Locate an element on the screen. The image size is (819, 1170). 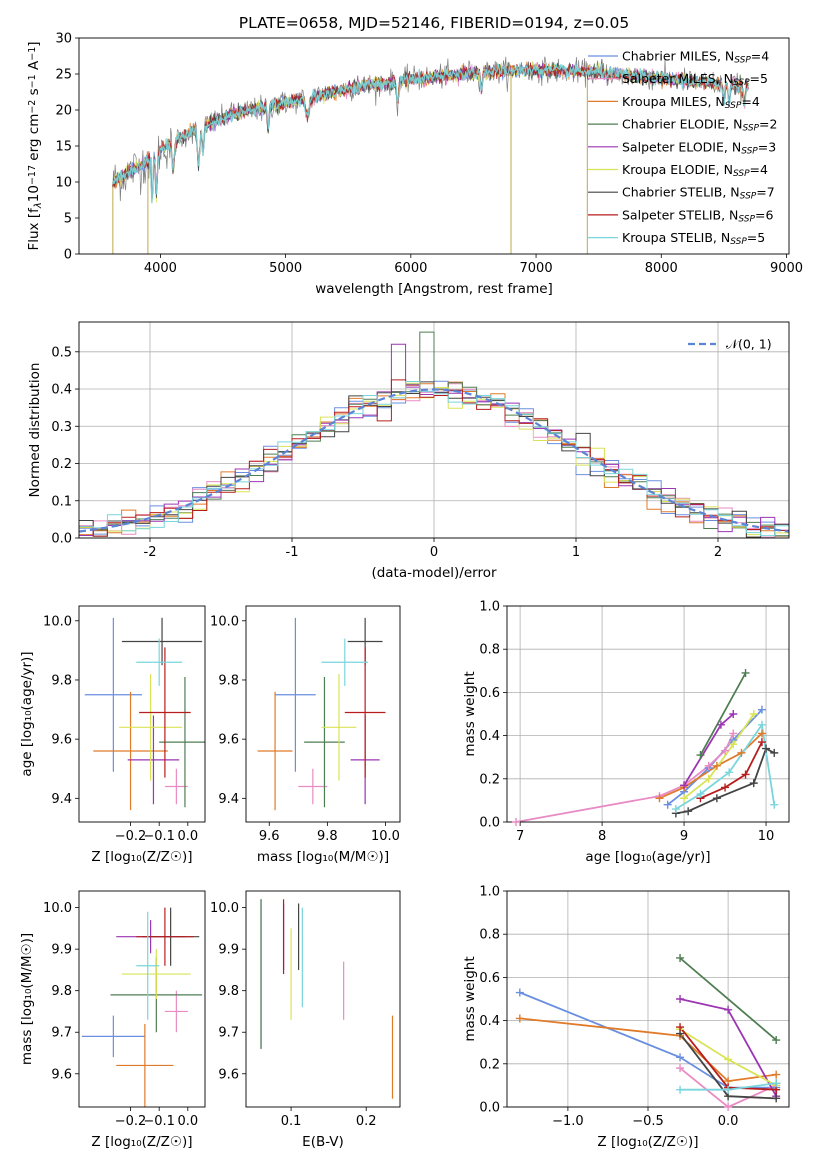
y-tick-label: 30 is located at coordinates (63, 39).